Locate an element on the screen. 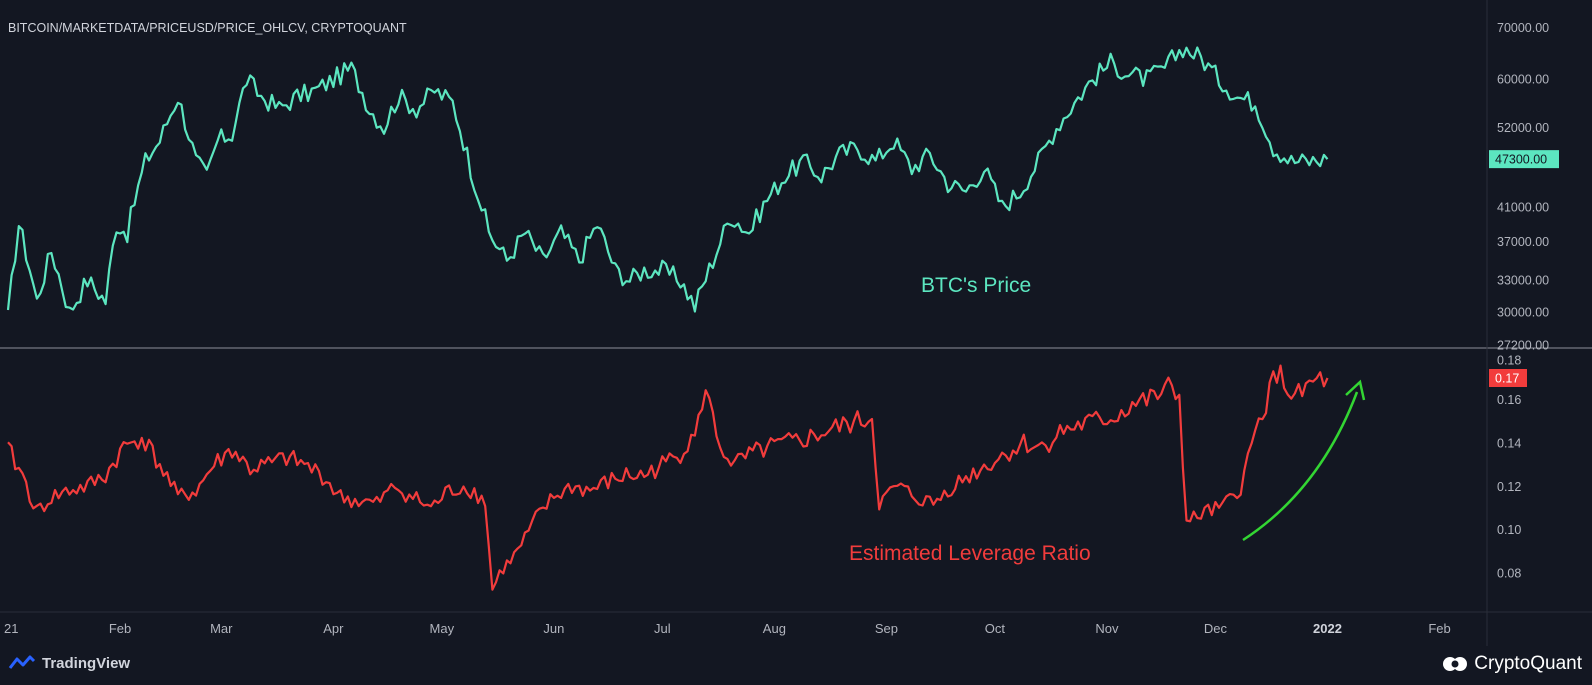 The image size is (1592, 685). leverage-axis-tick-label: 0.08 is located at coordinates (1509, 574).